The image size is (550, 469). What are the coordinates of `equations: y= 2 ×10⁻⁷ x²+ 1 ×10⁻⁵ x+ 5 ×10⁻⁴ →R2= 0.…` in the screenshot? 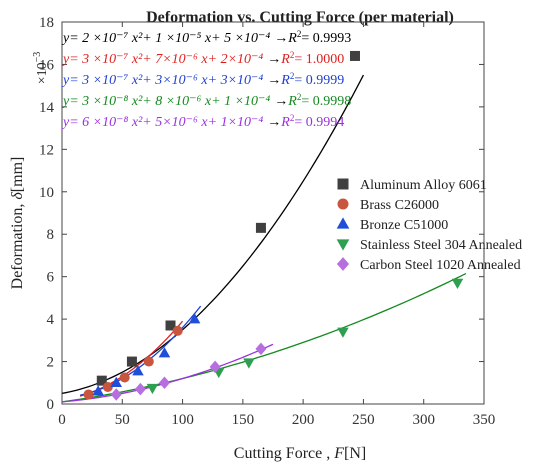 It's located at (206, 79).